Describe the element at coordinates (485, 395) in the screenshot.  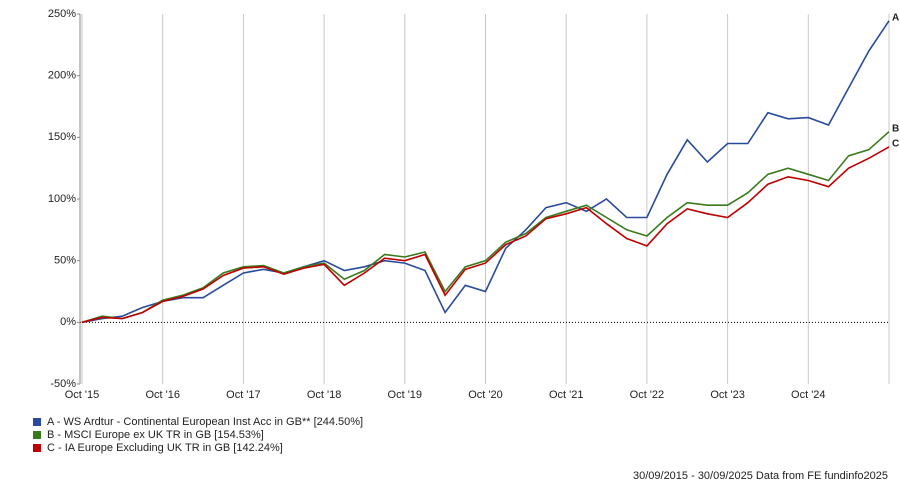
I see `x-tick-label: Oct '20` at that location.